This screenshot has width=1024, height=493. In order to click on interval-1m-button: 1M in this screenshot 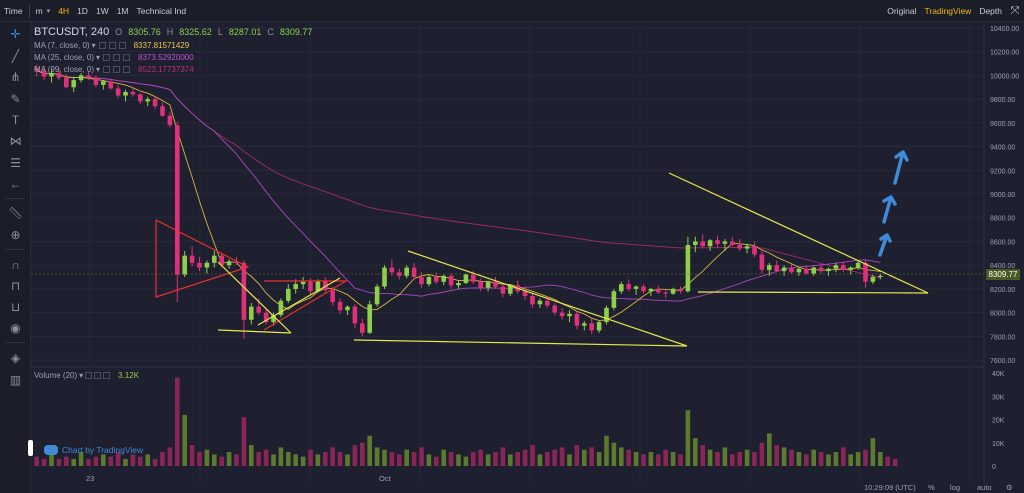, I will do `click(122, 10)`.